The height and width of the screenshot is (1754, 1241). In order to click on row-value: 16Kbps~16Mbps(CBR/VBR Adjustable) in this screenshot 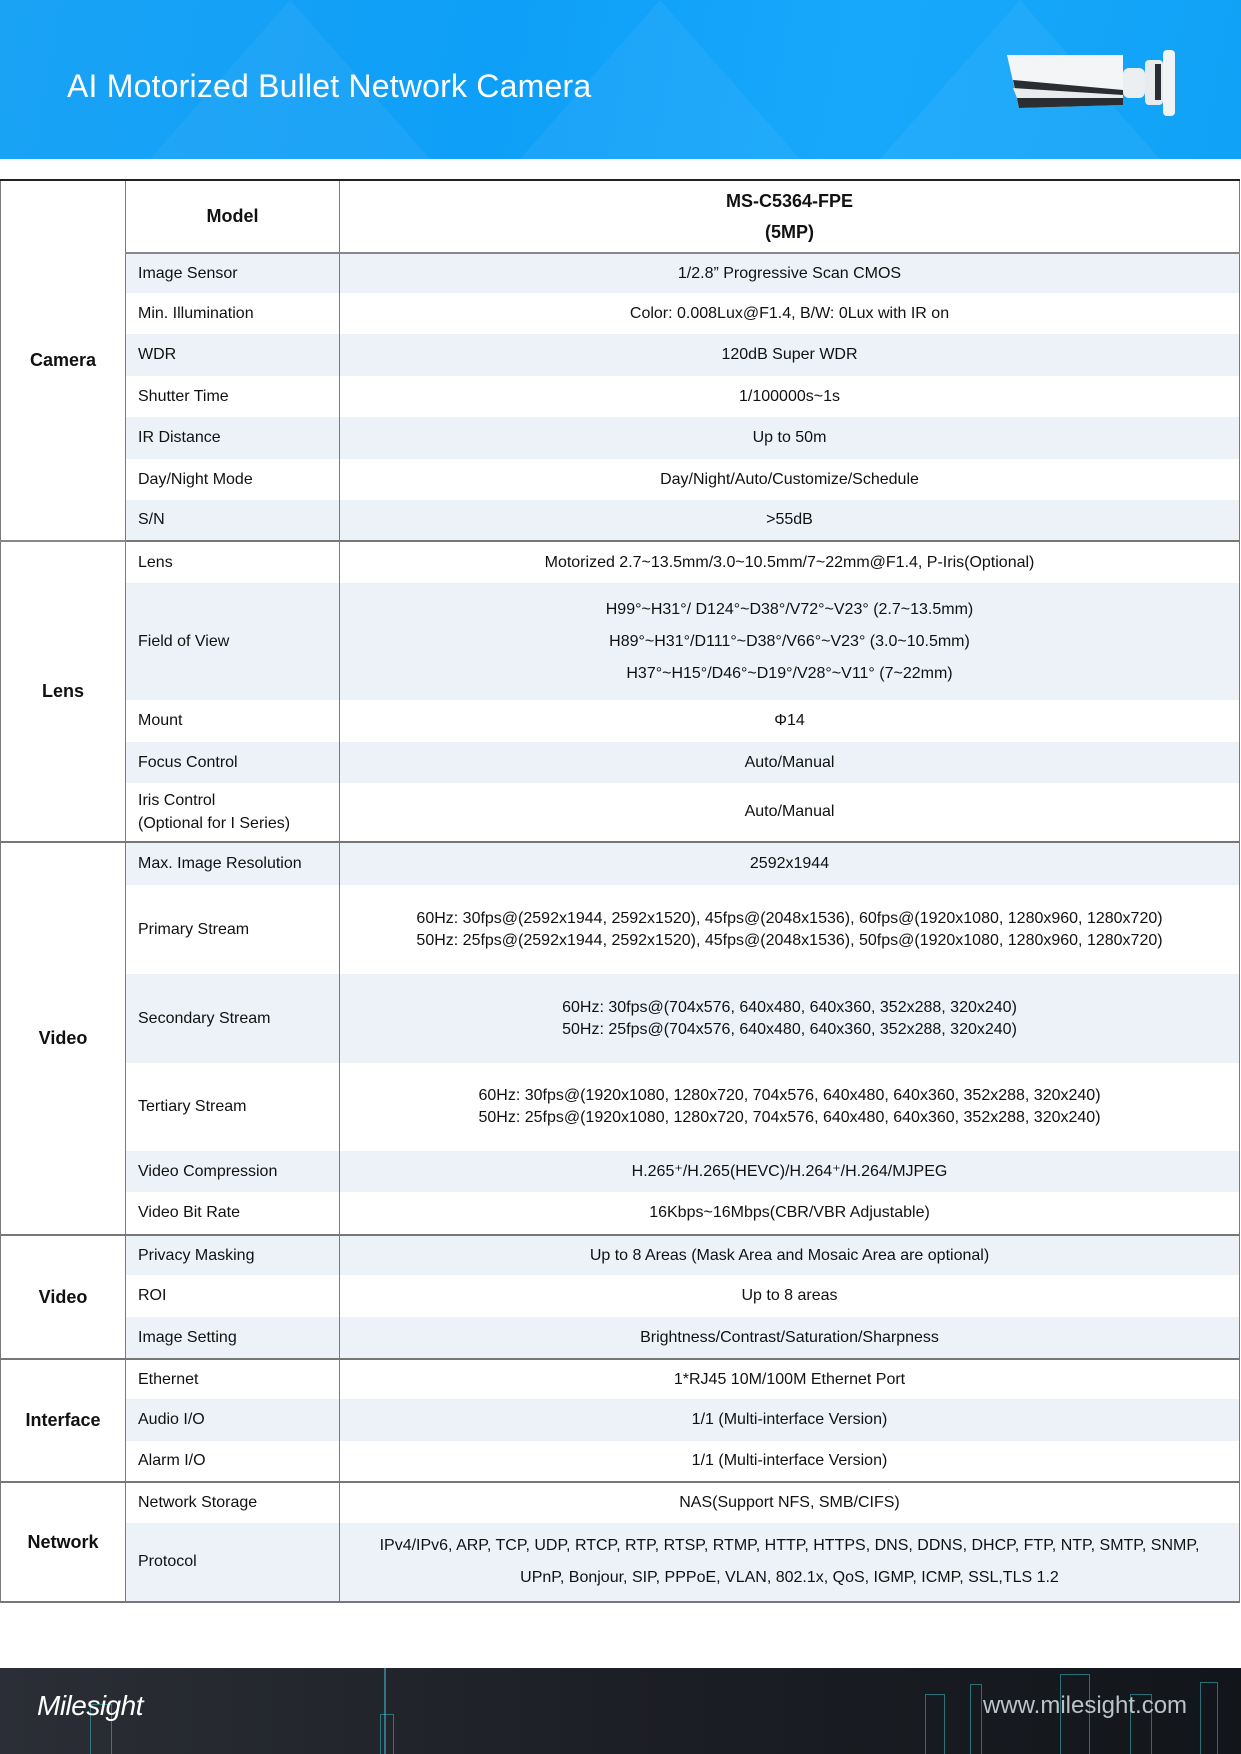, I will do `click(789, 1214)`.